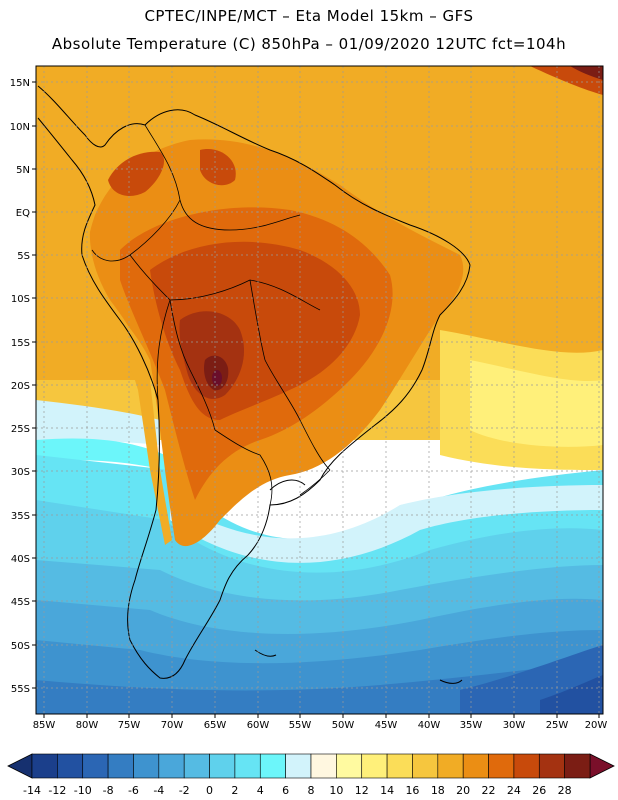  What do you see at coordinates (87, 725) in the screenshot?
I see `lon-label: 80W` at bounding box center [87, 725].